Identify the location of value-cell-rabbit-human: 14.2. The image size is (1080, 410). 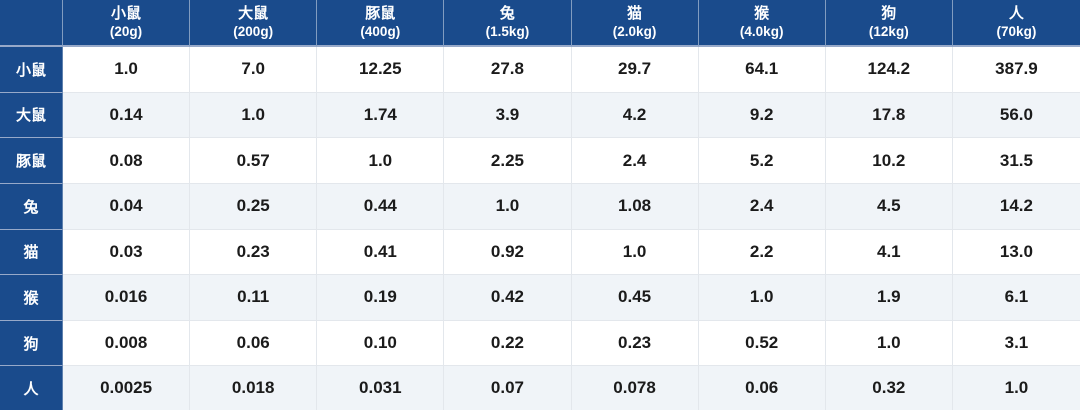
(1016, 206).